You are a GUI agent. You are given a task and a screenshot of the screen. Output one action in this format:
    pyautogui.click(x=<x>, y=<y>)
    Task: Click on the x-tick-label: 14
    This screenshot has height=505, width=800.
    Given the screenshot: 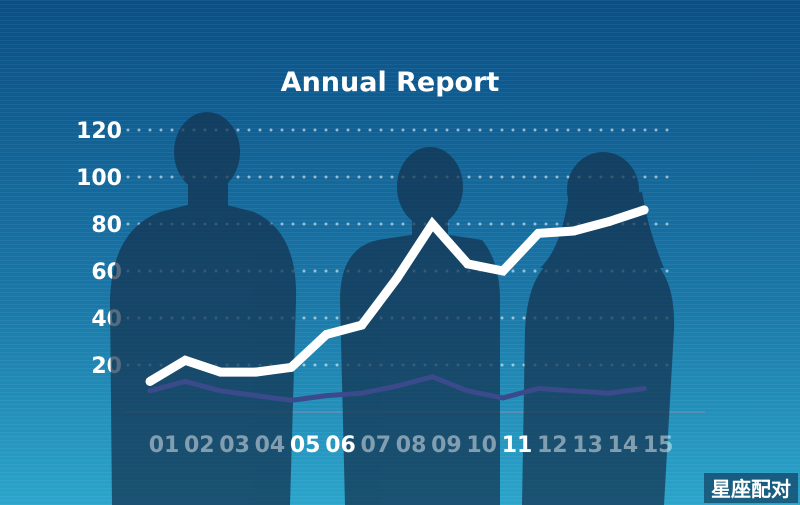 What is the action you would take?
    pyautogui.click(x=623, y=445)
    